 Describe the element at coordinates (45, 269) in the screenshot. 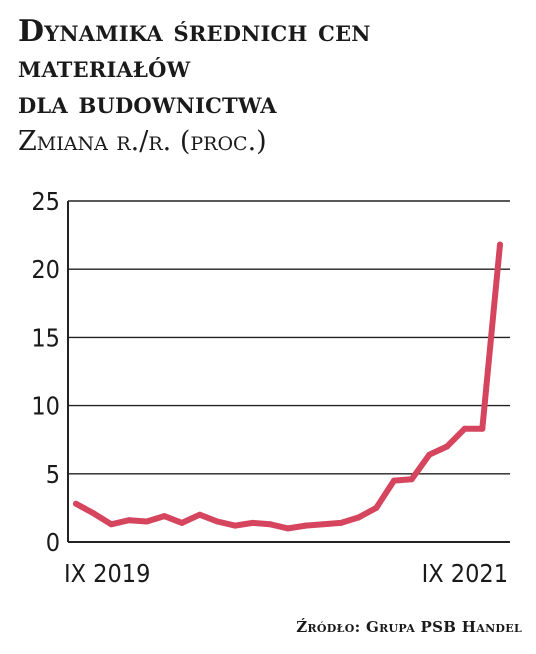

I see `y-tick-label: 20` at that location.